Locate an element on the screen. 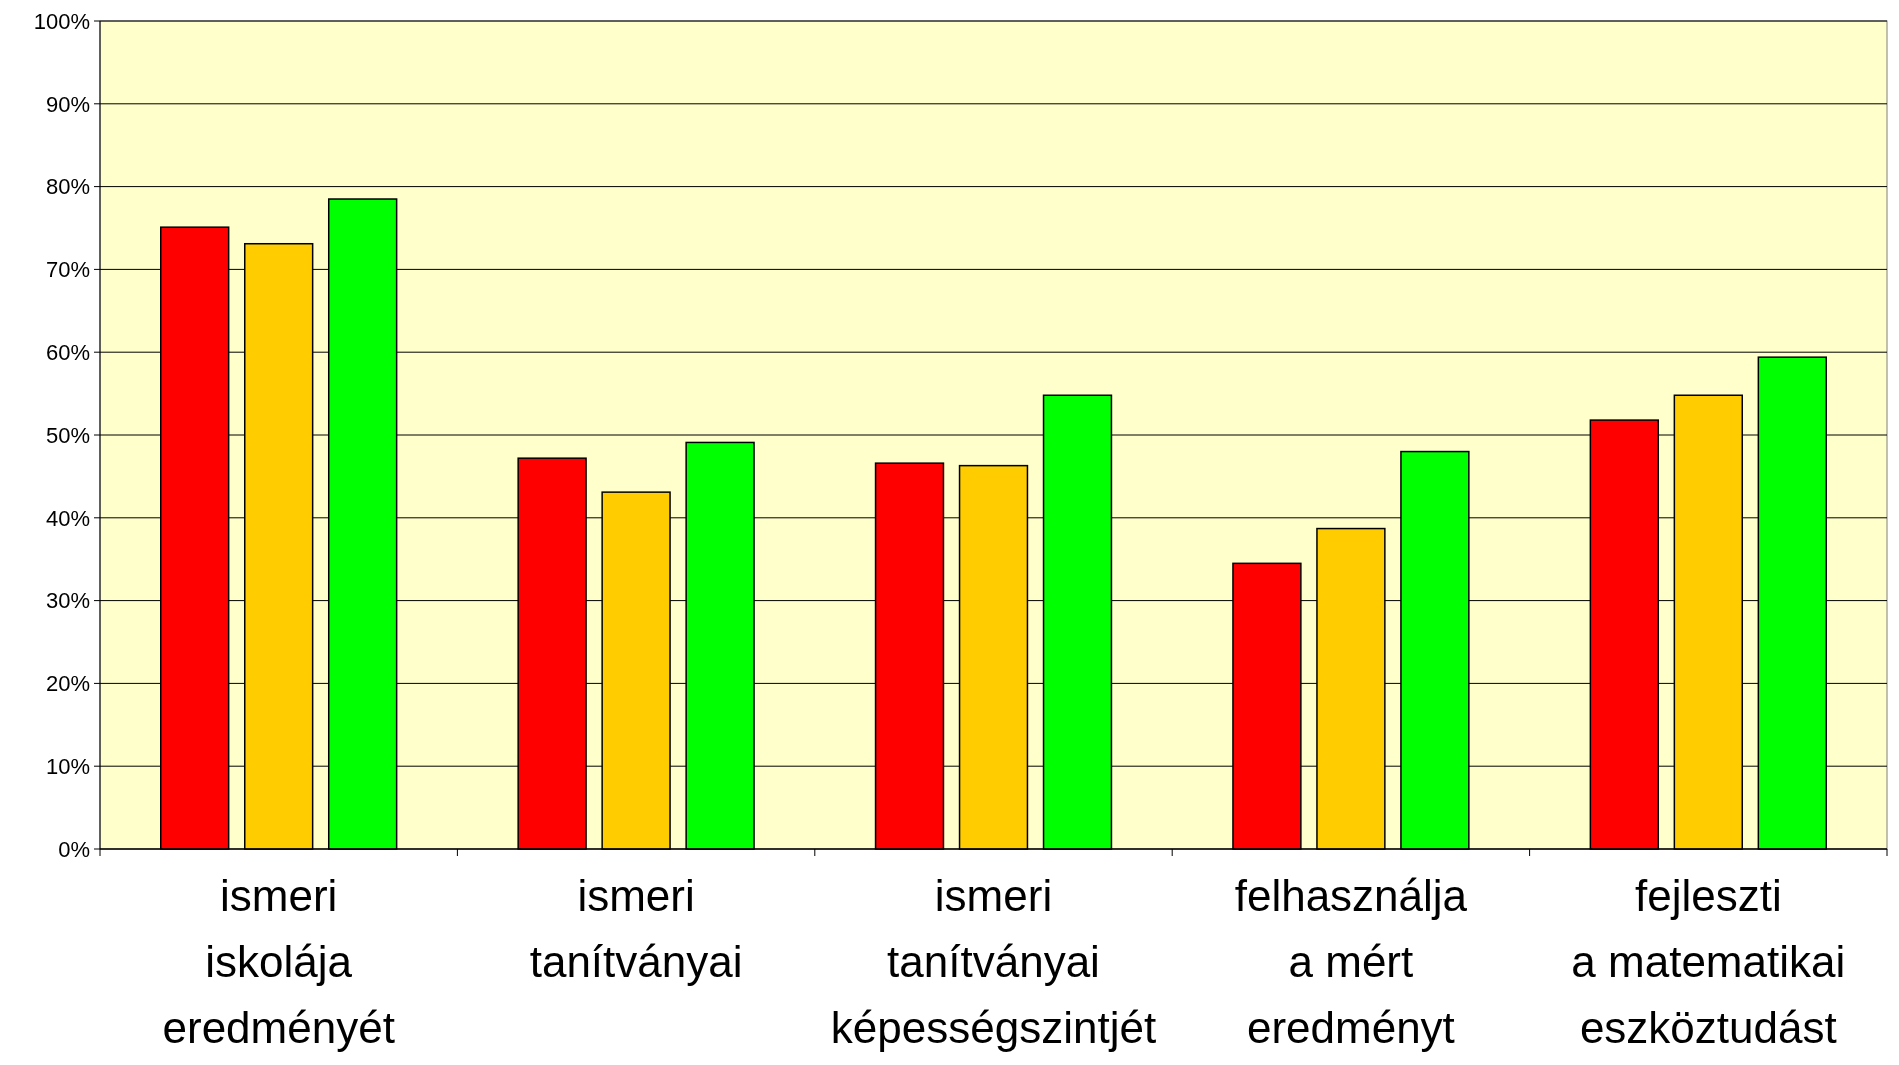  x-tick-label: fejleszti a matematikai eszköztudást is located at coordinates (1708, 961).